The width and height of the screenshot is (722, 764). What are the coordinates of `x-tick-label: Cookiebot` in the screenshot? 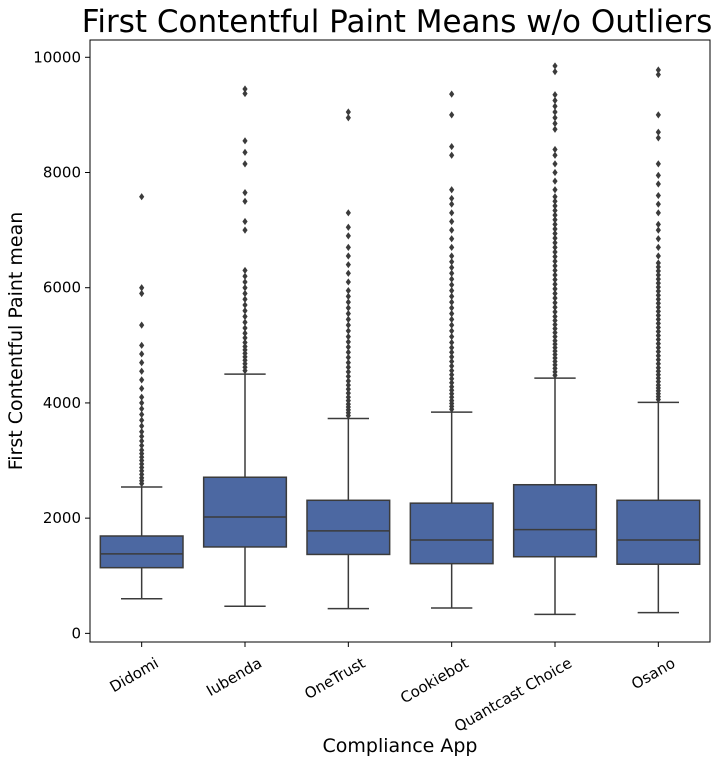 It's located at (434, 680).